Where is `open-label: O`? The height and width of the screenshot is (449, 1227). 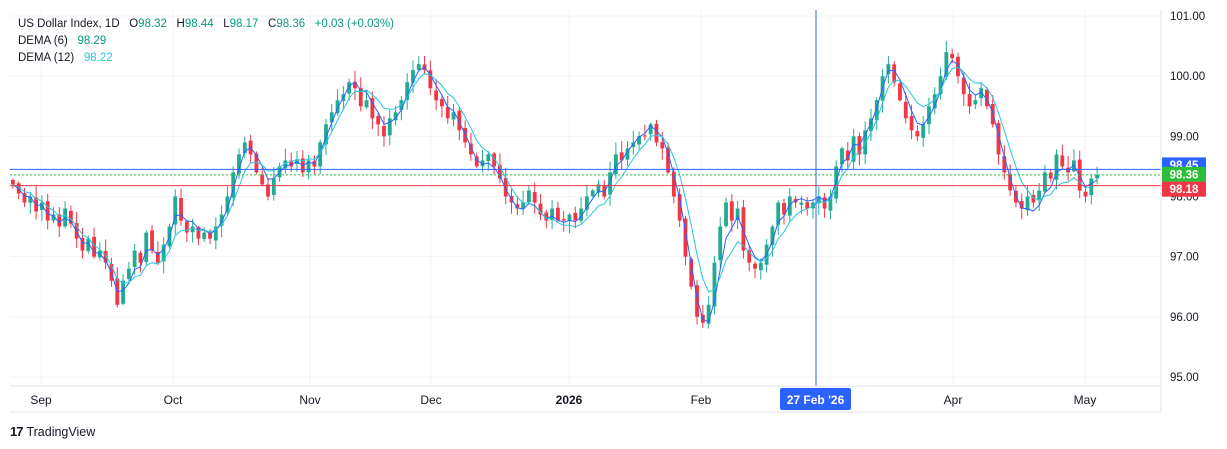 open-label: O is located at coordinates (134, 24).